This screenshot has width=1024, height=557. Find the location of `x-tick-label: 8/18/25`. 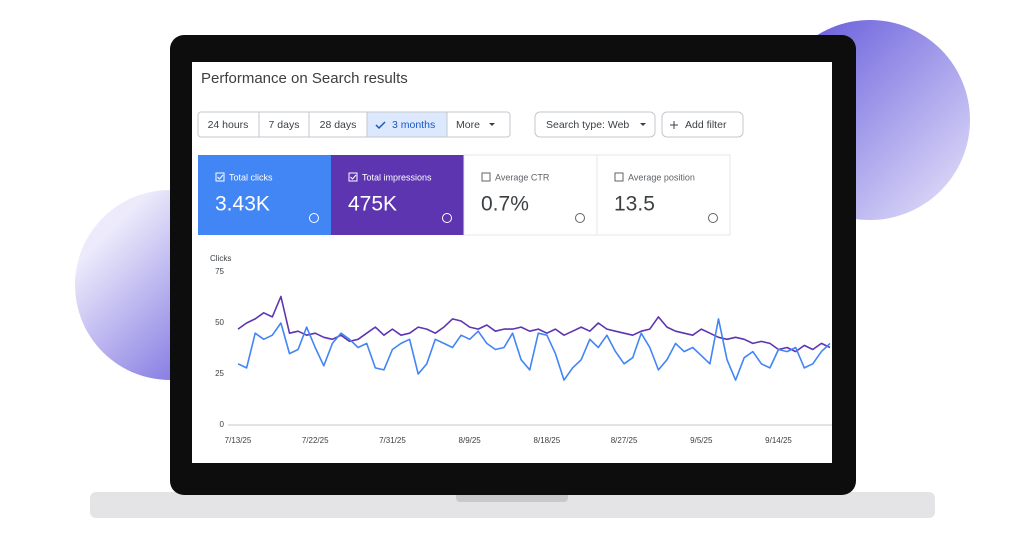

x-tick-label: 8/18/25 is located at coordinates (547, 440).